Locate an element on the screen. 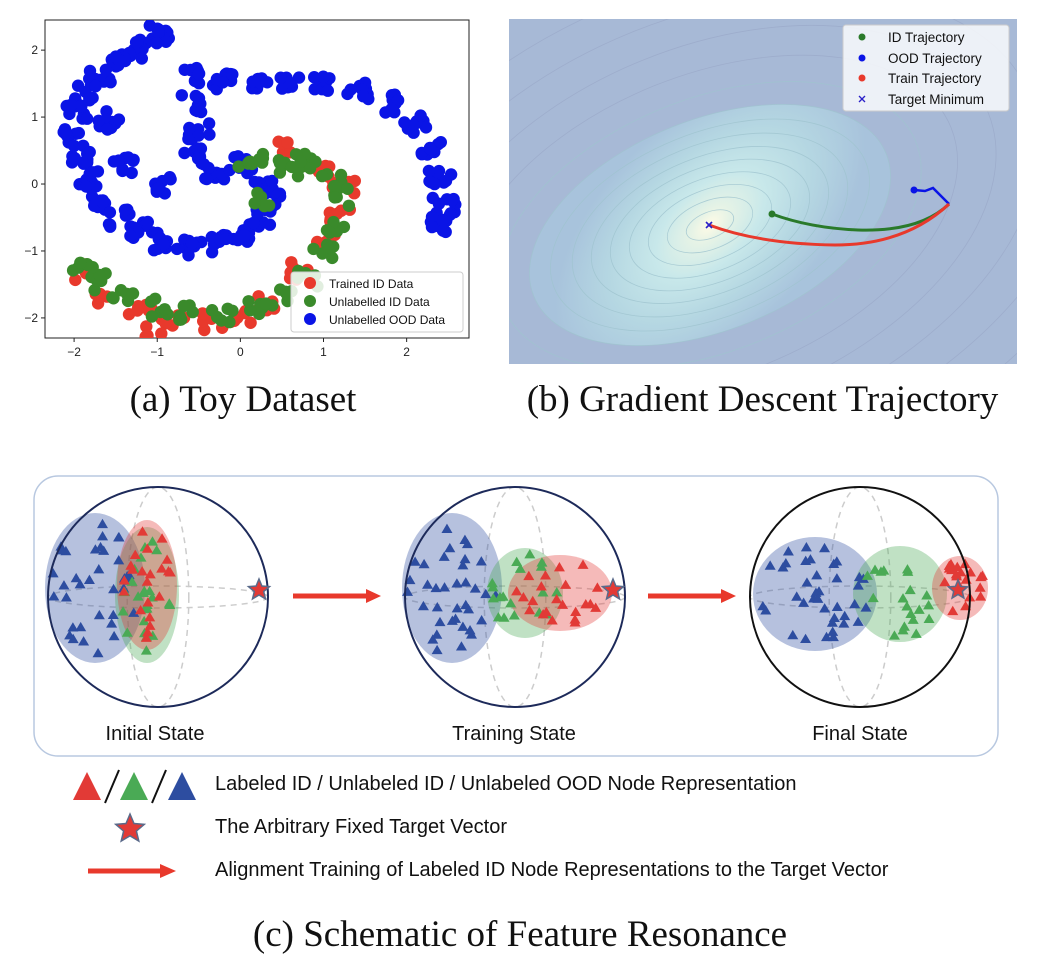  caption-c: (c) Schematic of Feature Resonance is located at coordinates (520, 934).